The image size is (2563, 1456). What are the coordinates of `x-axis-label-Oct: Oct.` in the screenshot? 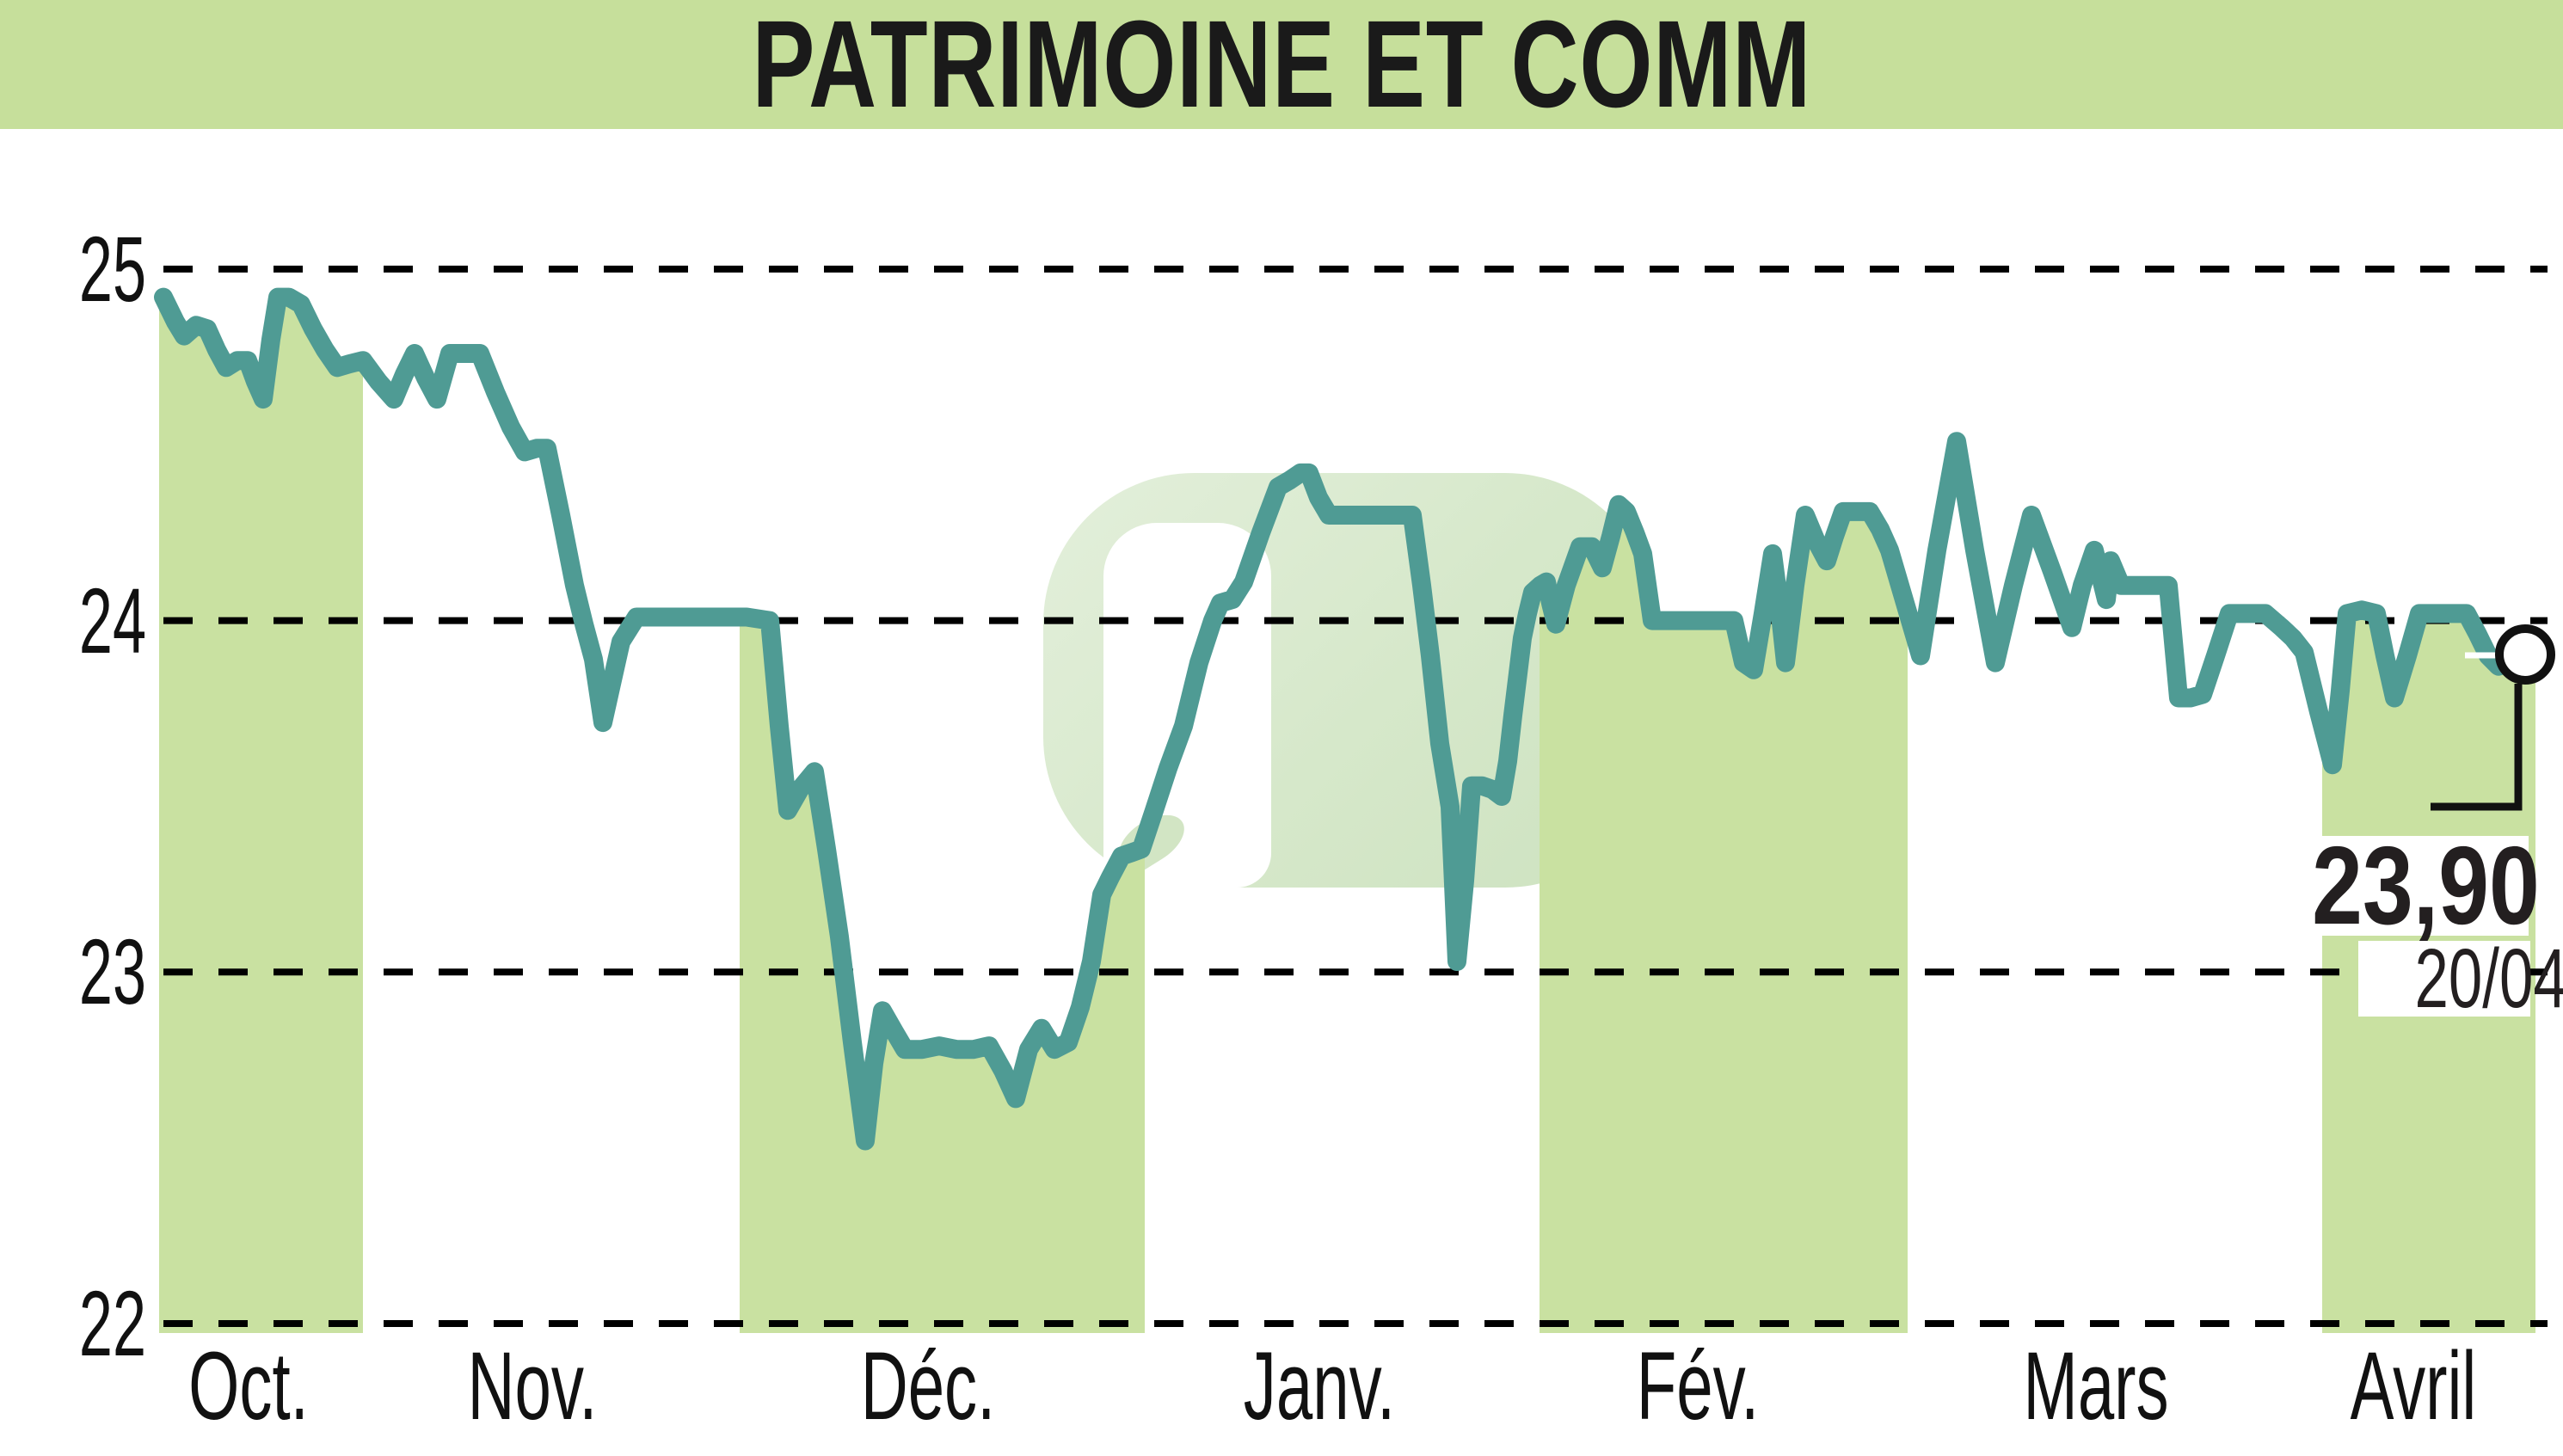 It's located at (248, 1386).